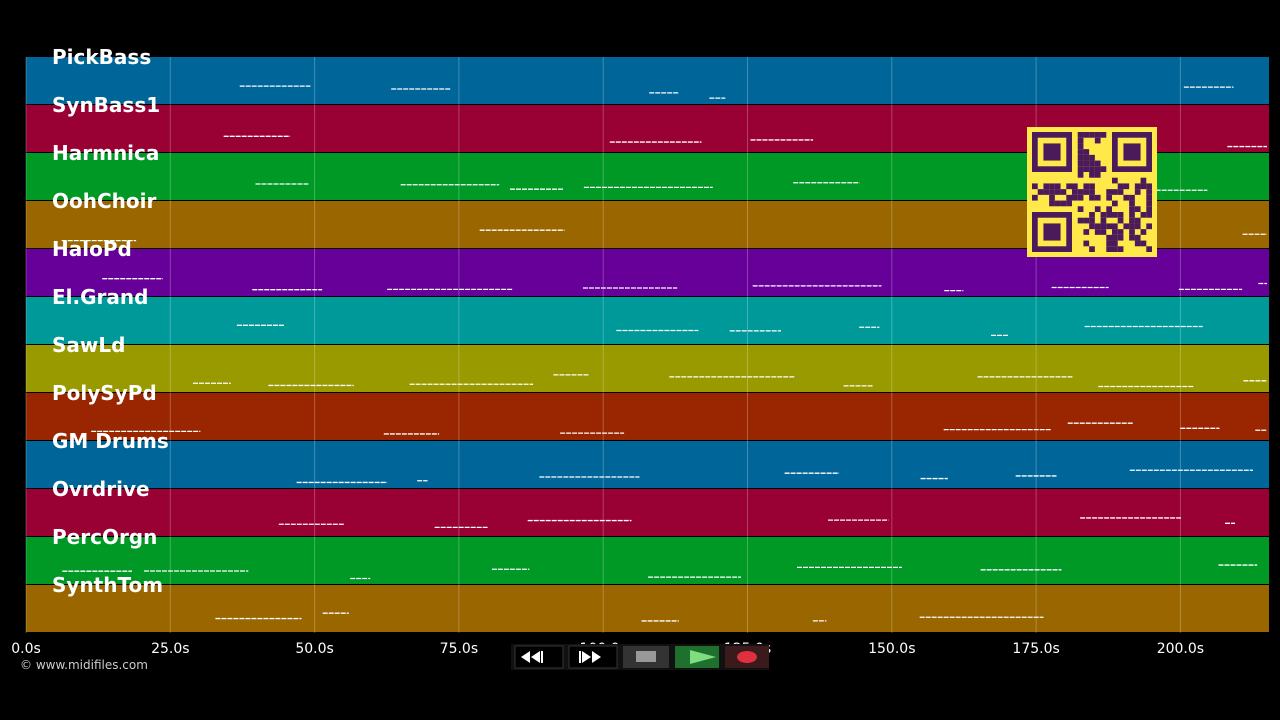 The height and width of the screenshot is (720, 1280). What do you see at coordinates (92, 249) in the screenshot?
I see `track-name: HaloPd` at bounding box center [92, 249].